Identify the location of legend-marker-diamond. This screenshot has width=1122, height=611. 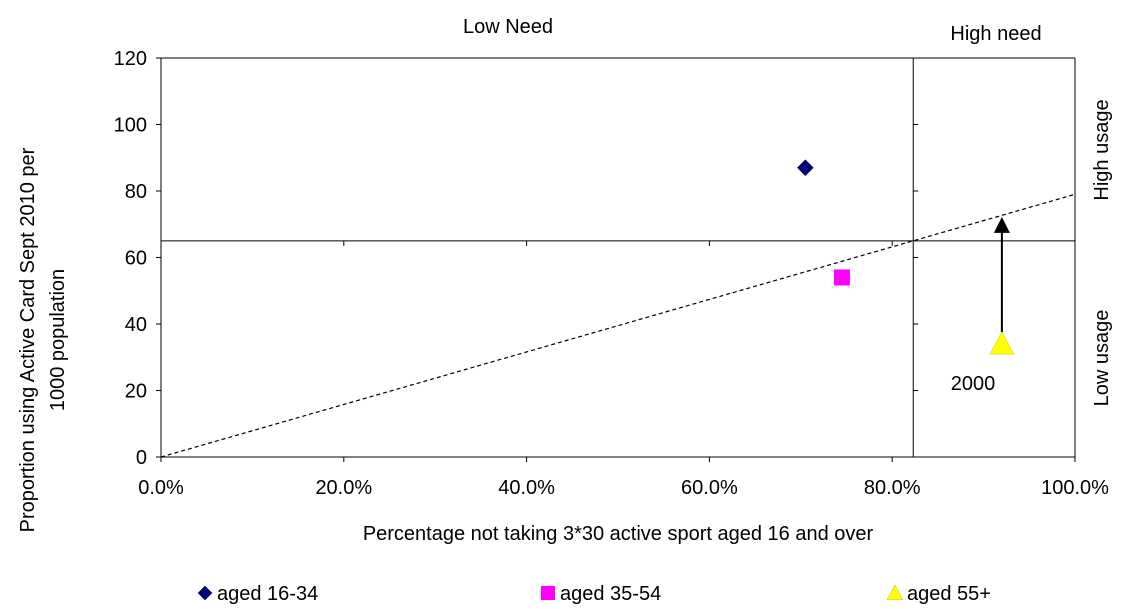
(205, 593).